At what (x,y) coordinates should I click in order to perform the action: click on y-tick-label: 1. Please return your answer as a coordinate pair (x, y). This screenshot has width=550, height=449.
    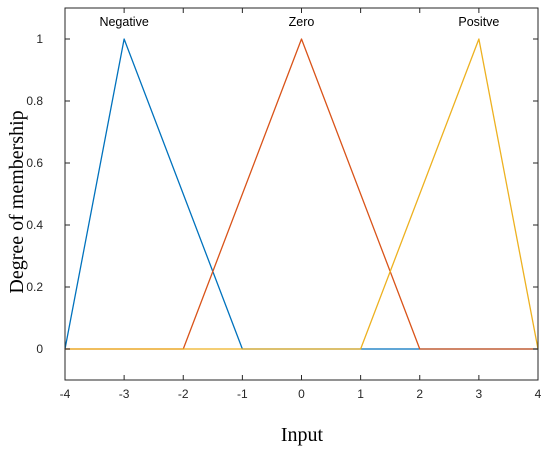
    Looking at the image, I should click on (39, 39).